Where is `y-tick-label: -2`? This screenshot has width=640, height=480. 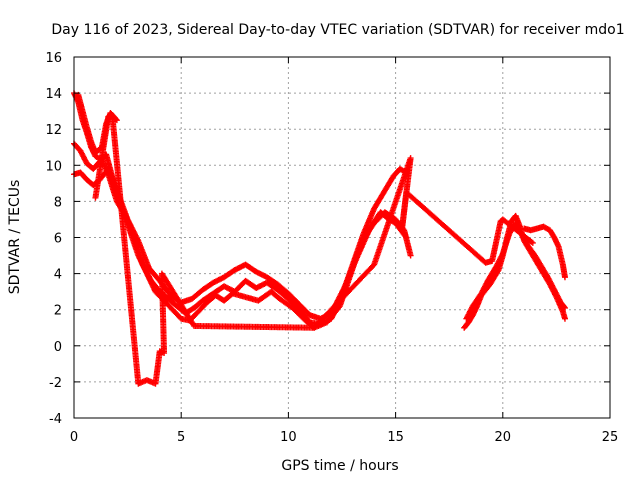 y-tick-label: -2 is located at coordinates (55, 383).